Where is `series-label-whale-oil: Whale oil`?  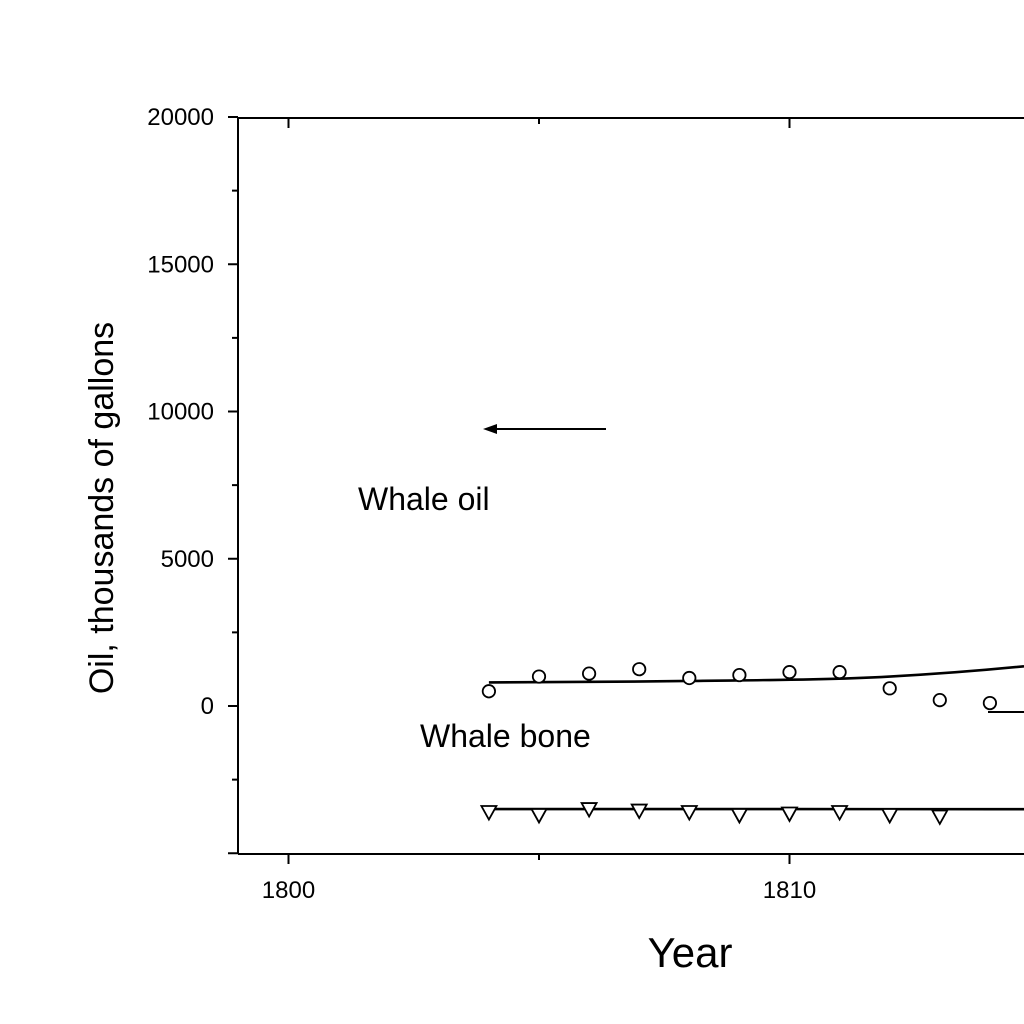
series-label-whale-oil: Whale oil is located at coordinates (424, 499).